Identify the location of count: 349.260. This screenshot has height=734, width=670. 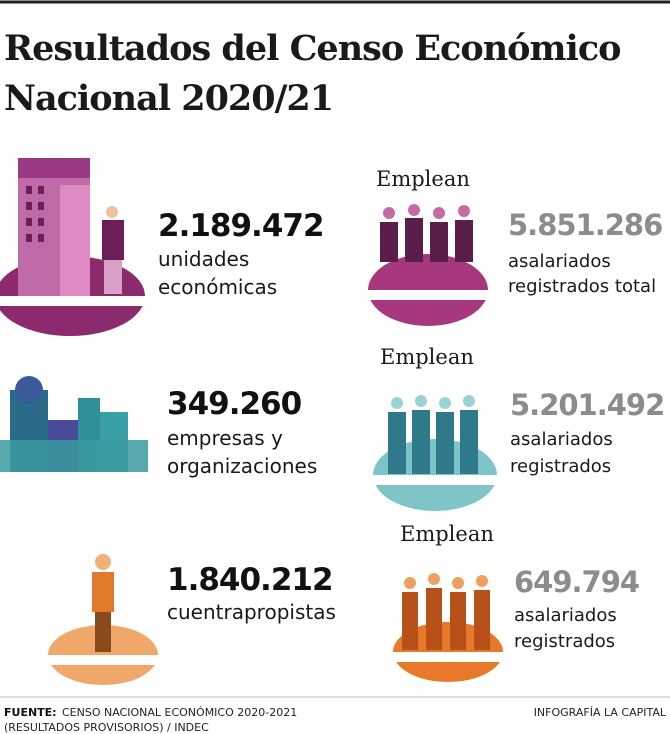
(234, 404).